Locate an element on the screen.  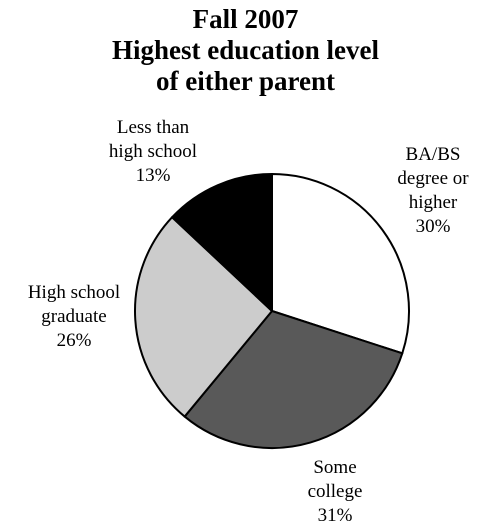
slice-label-less-than-high-school: Less than high school 13% is located at coordinates (153, 151).